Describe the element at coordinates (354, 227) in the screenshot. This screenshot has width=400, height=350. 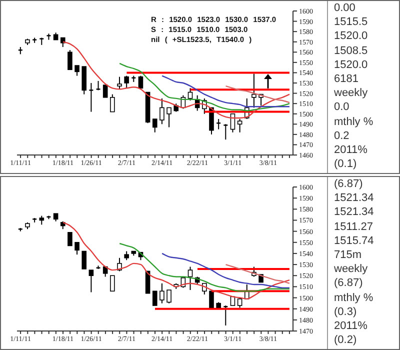
I see `text: 1511.27` at that location.